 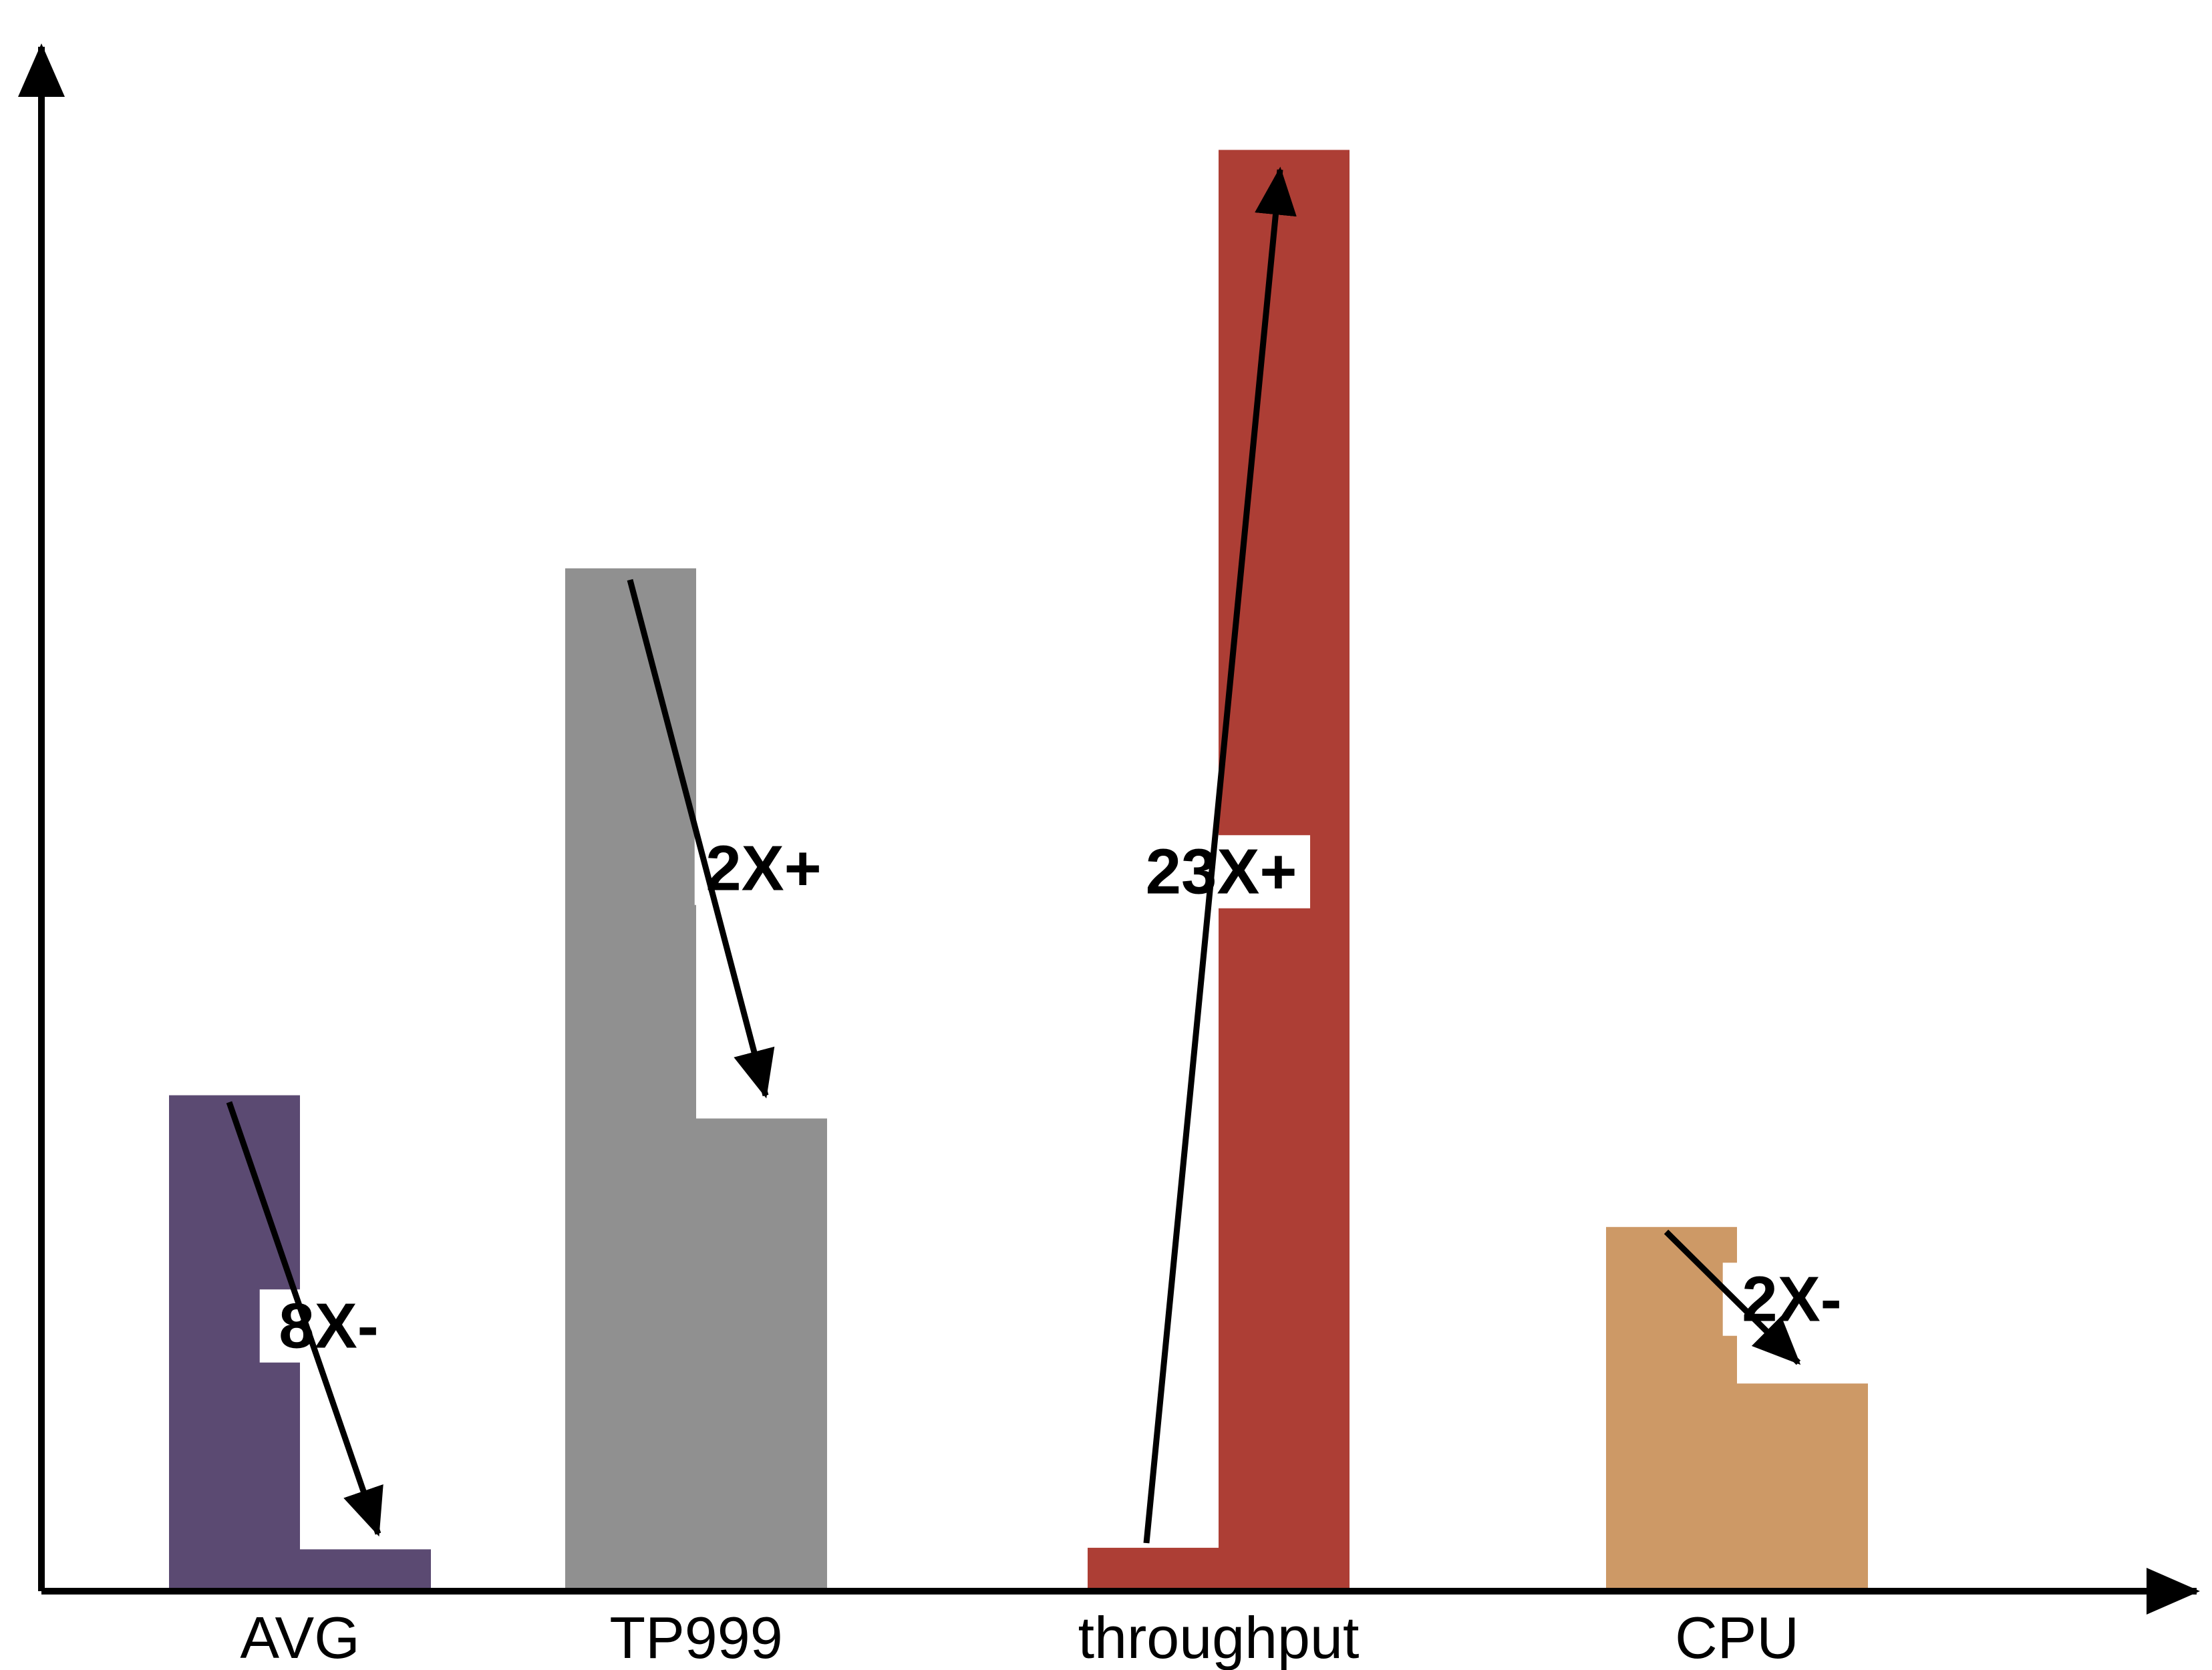 I want to click on change-arrow-TP999, so click(x=701, y=839).